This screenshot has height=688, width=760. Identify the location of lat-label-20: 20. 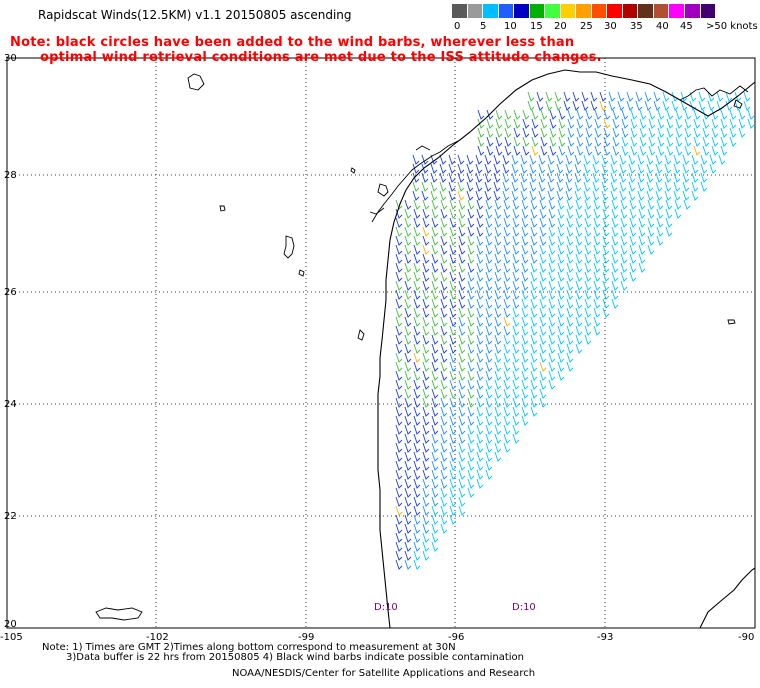
(10, 624).